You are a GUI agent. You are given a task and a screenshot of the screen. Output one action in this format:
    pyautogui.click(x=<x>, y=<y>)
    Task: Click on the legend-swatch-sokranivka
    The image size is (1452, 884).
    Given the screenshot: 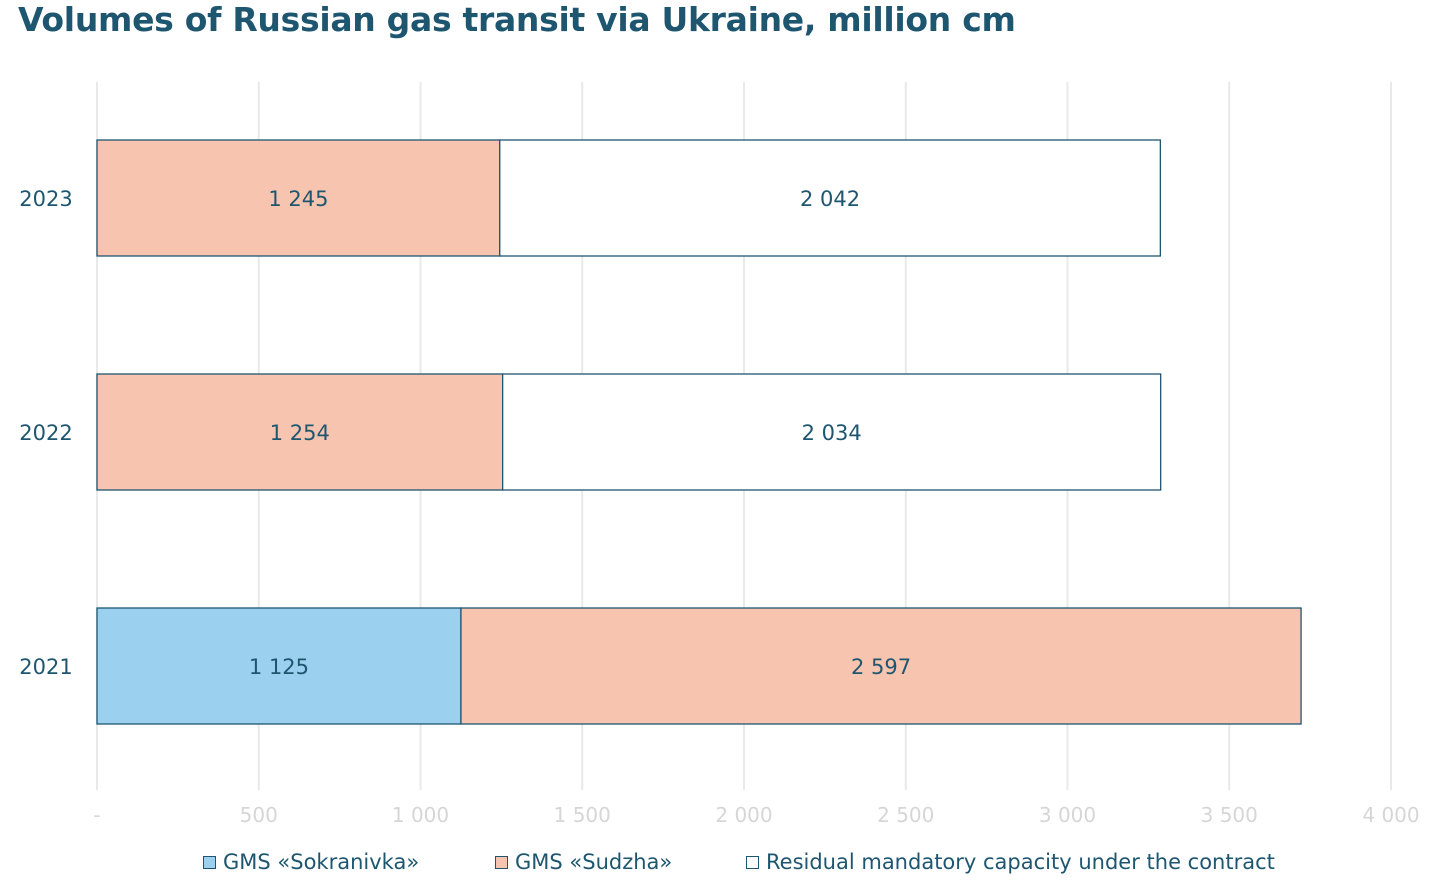 What is the action you would take?
    pyautogui.click(x=209, y=862)
    